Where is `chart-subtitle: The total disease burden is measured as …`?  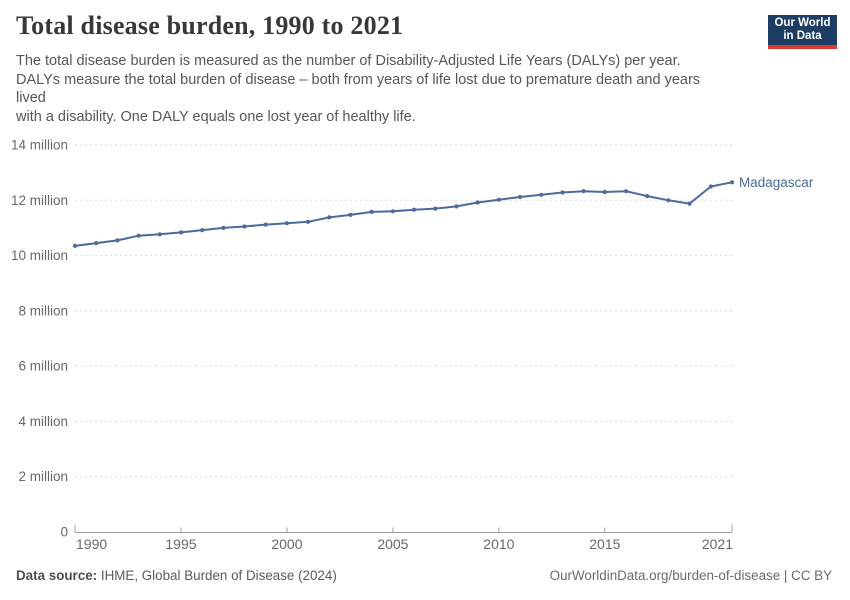
chart-subtitle: The total disease burden is measured as … is located at coordinates (376, 89).